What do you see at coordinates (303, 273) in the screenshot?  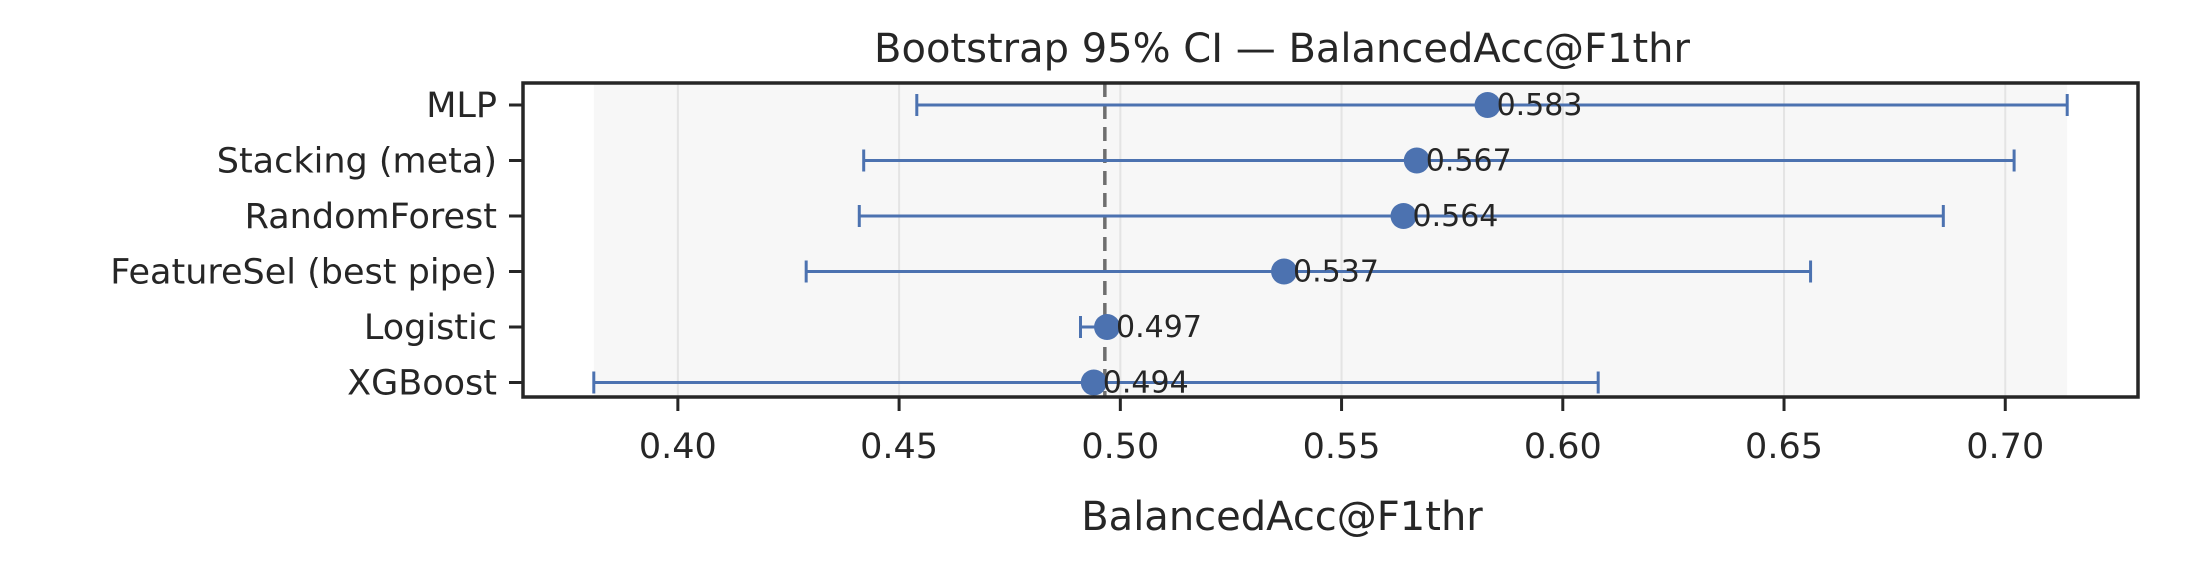 I see `y-tick-label: FeatureSel (best pipe)` at bounding box center [303, 273].